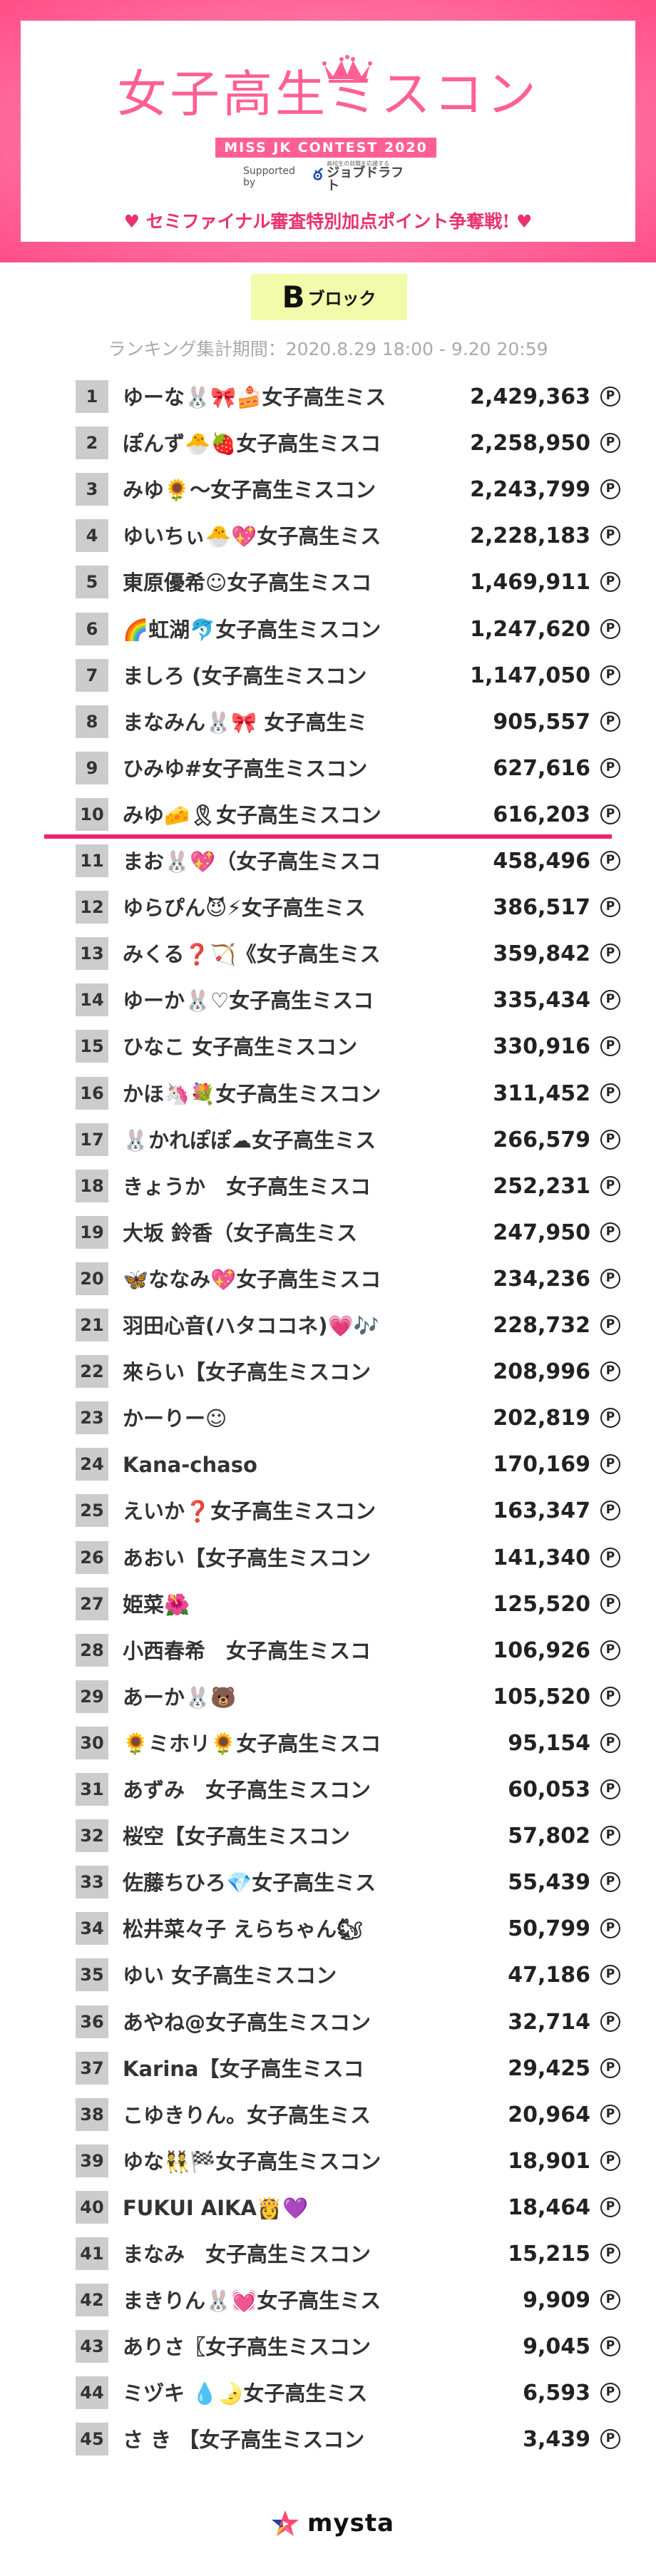 The image size is (656, 2576). I want to click on ranking-row: 20 🦋ななみ💖女子高生ミスコ 234,236 P, so click(328, 1278).